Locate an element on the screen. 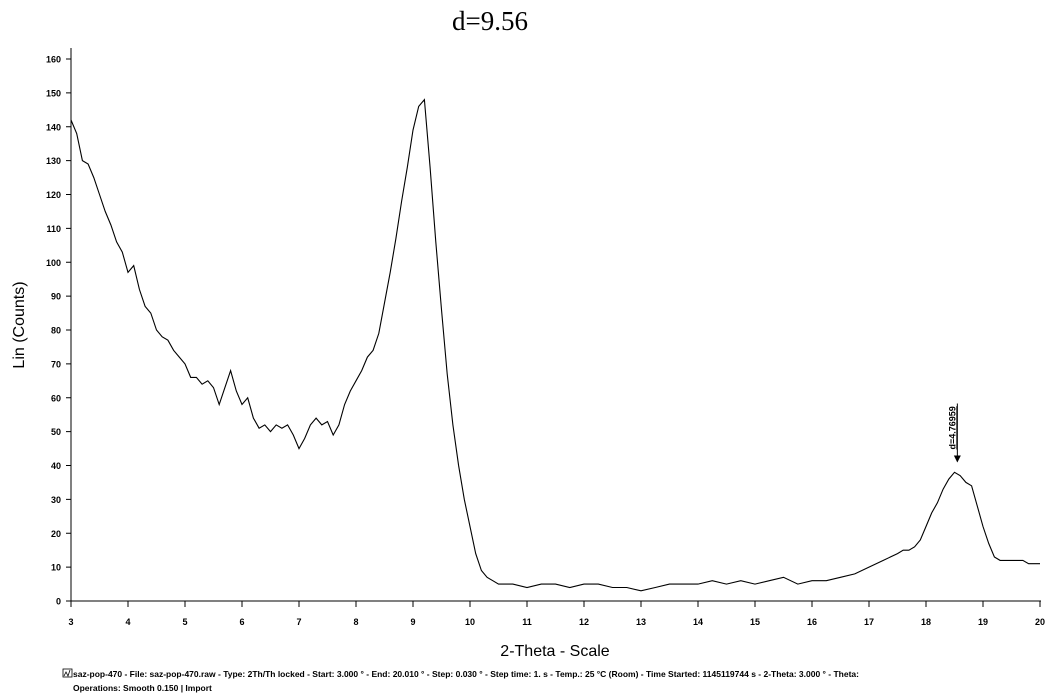 This screenshot has height=699, width=1048. x-tick-label: 7 is located at coordinates (298, 622).